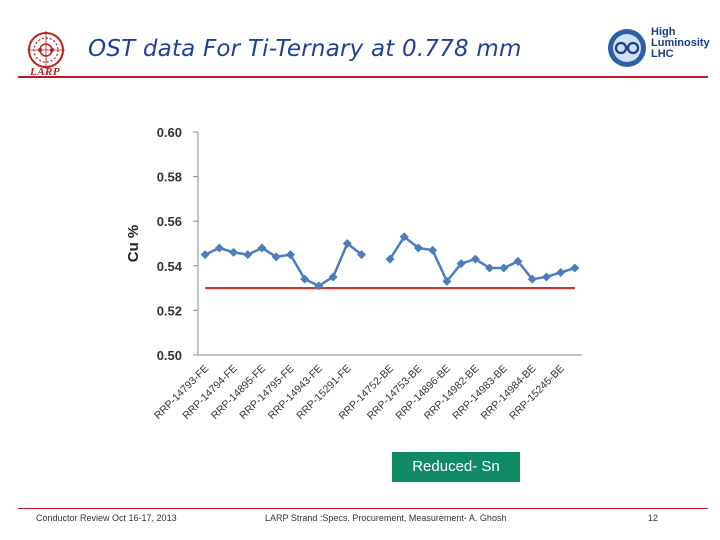 Image resolution: width=720 pixels, height=540 pixels. What do you see at coordinates (45, 72) in the screenshot?
I see `larp-logo-text: LARP` at bounding box center [45, 72].